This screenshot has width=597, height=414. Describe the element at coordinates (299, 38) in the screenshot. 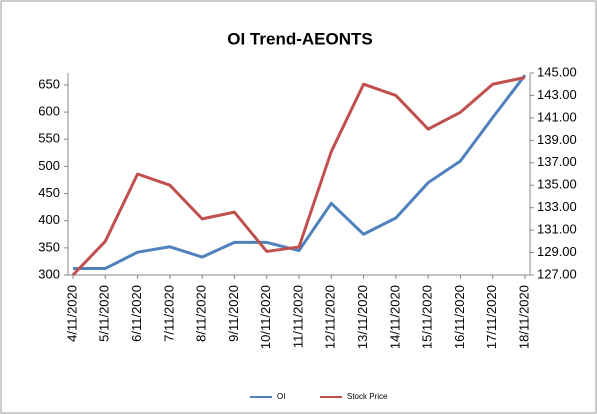

I see `chart-title: OI Trend-AEONTS` at that location.